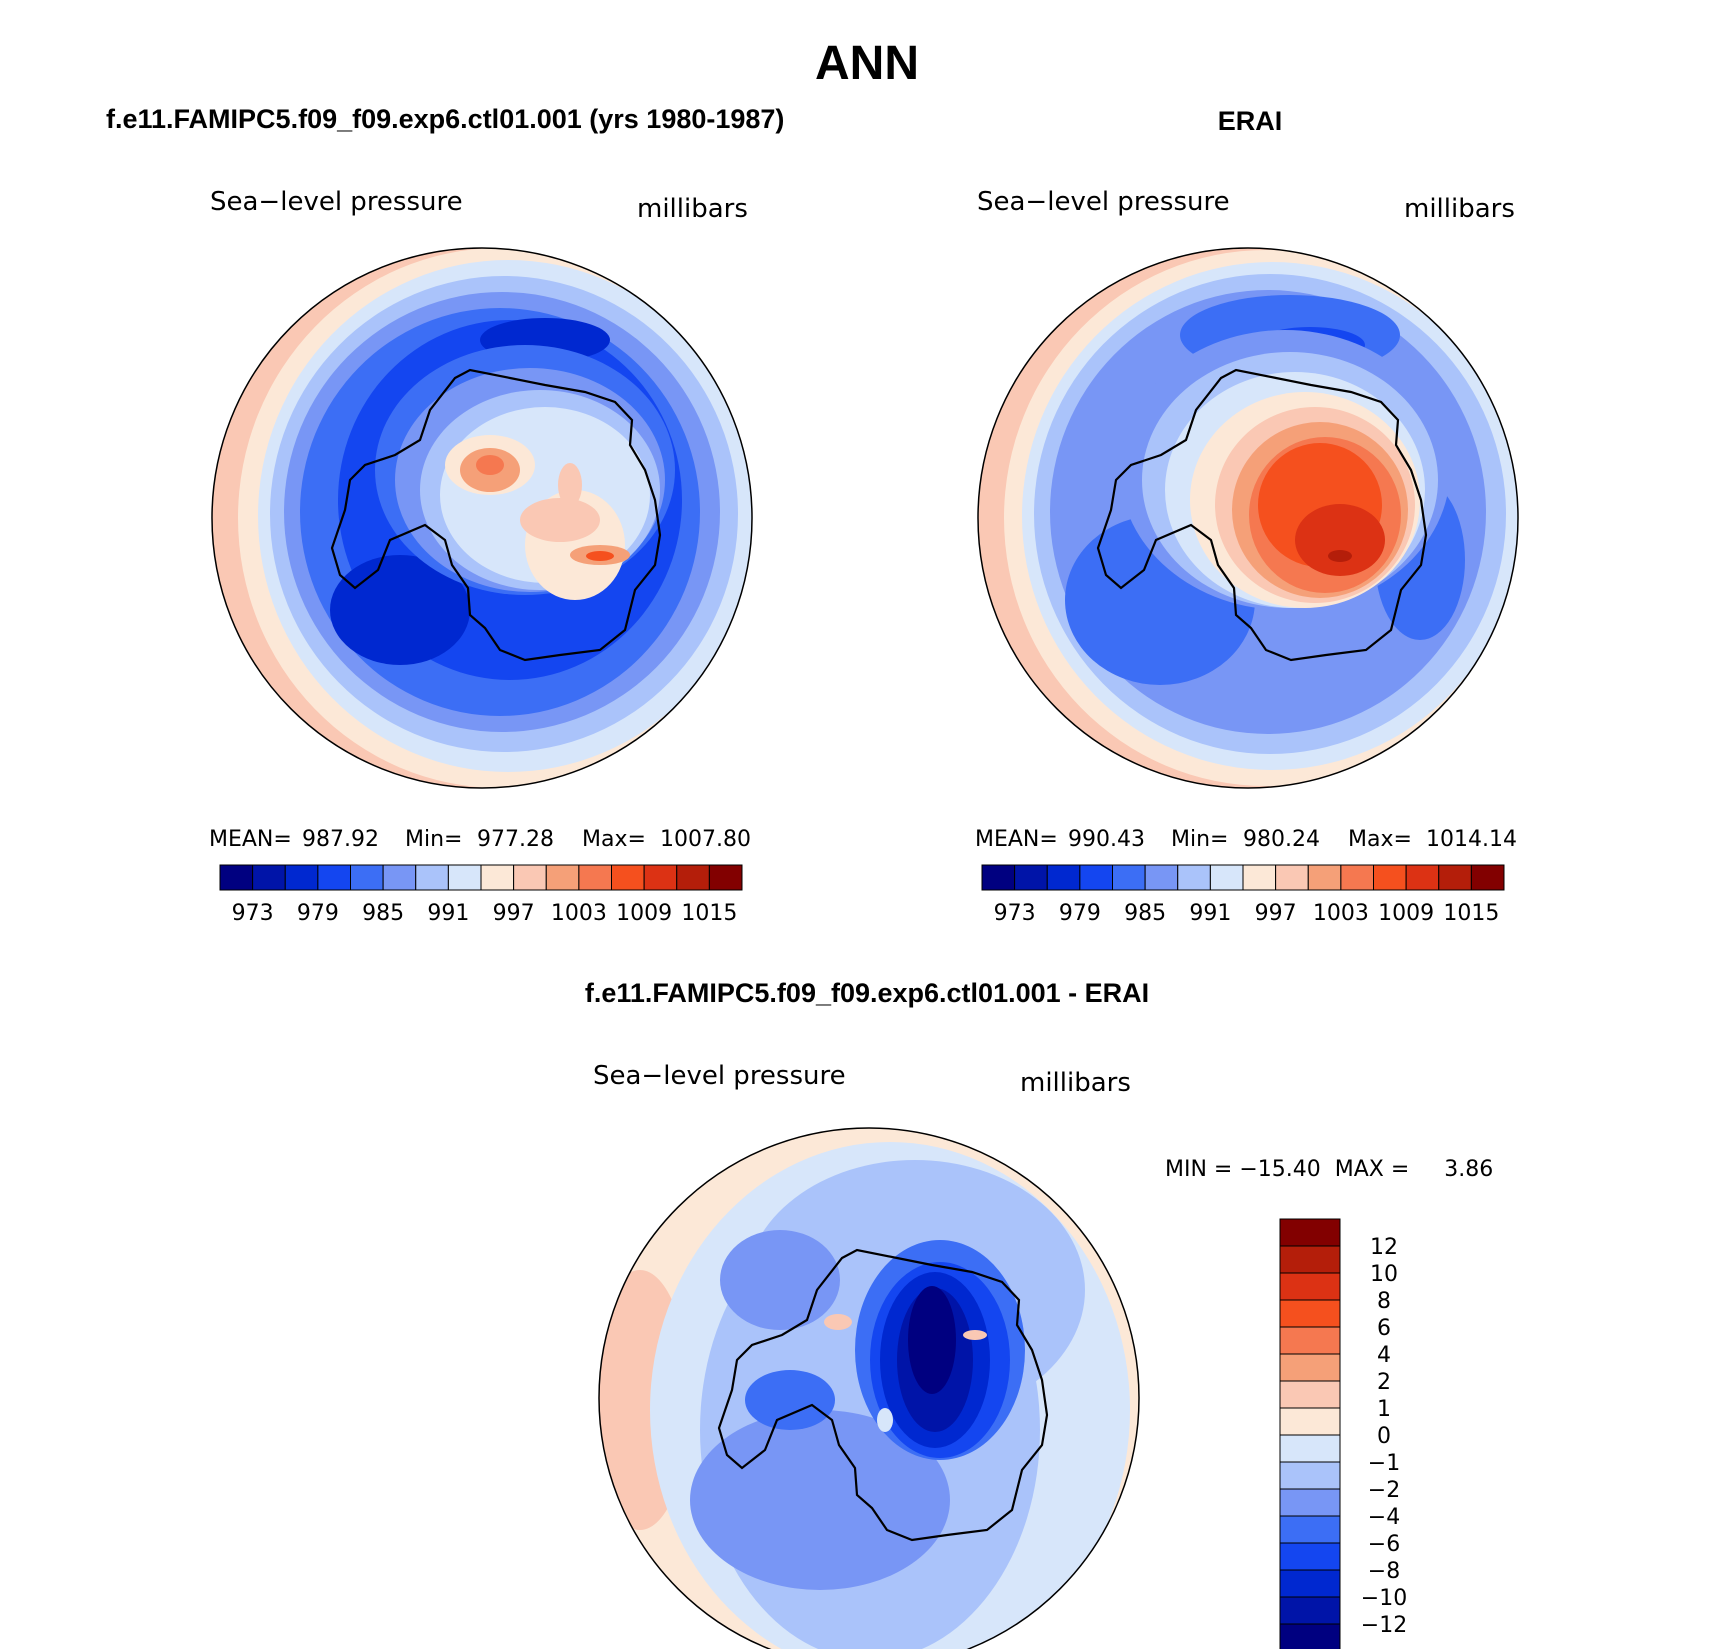  I want to click on panel-right-units: millibars, so click(1459, 209).